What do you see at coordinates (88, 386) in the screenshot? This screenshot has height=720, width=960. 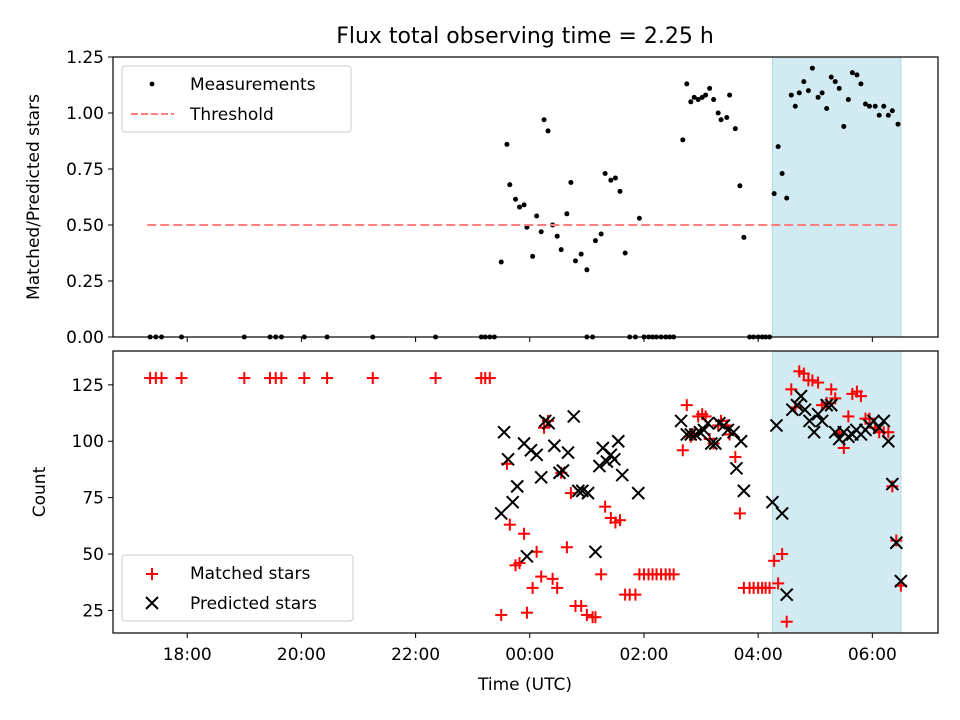 I see `count-y-tick-label: 125` at bounding box center [88, 386].